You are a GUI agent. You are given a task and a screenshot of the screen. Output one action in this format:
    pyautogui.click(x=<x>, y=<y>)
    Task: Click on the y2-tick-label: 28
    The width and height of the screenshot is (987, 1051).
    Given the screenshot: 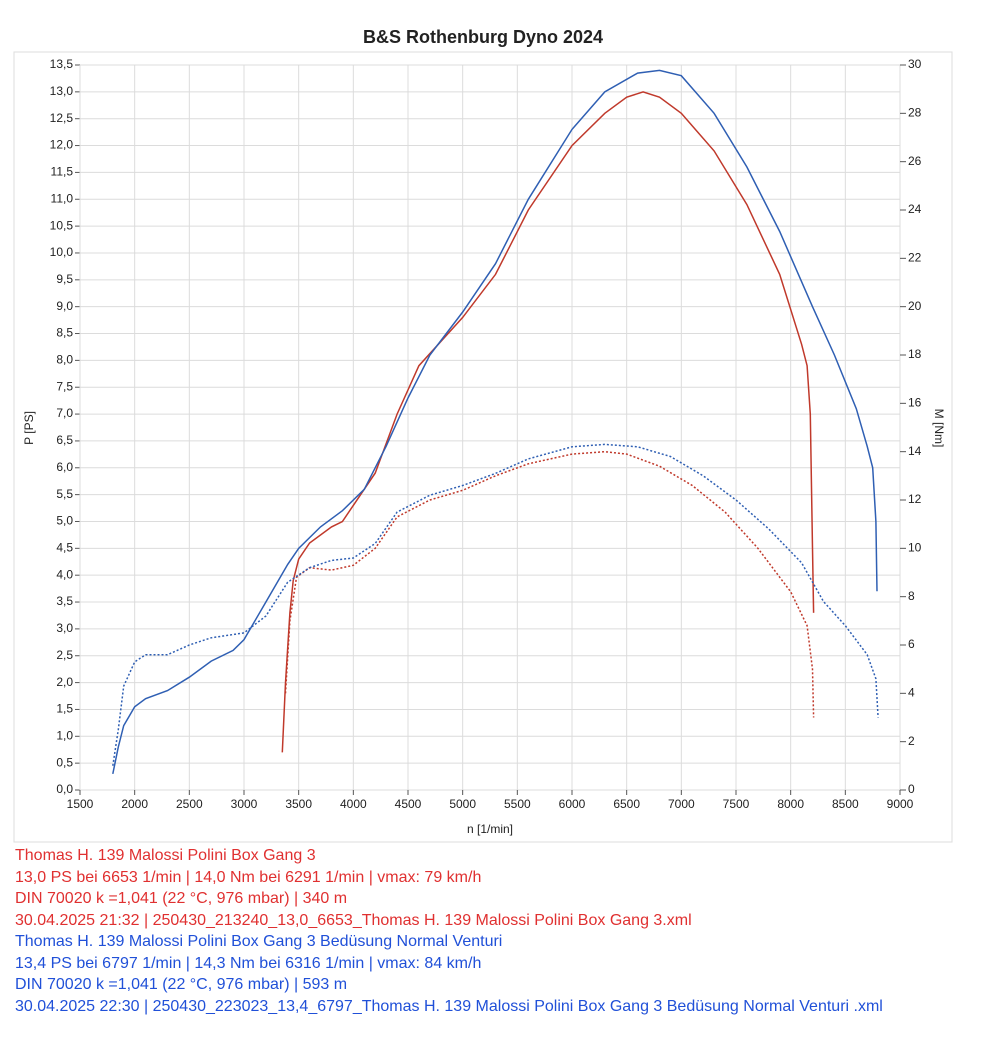 What is the action you would take?
    pyautogui.click(x=915, y=113)
    